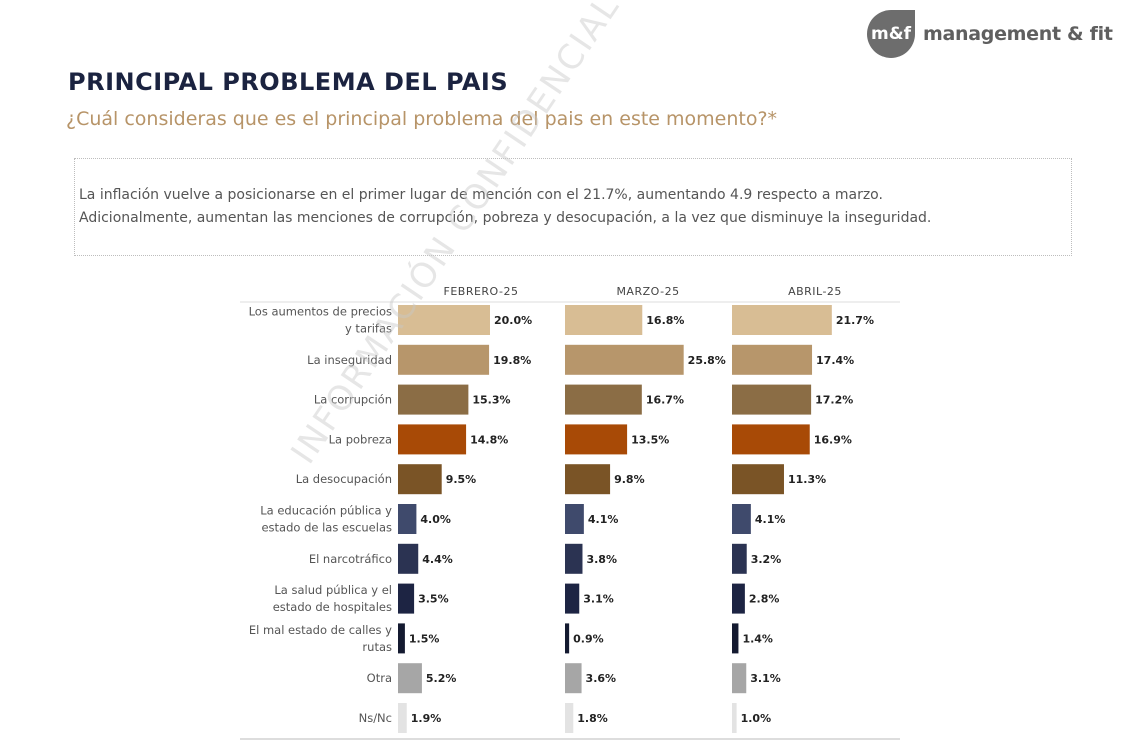 The width and height of the screenshot is (1140, 747). What do you see at coordinates (629, 479) in the screenshot?
I see `data-label: 9.8%` at bounding box center [629, 479].